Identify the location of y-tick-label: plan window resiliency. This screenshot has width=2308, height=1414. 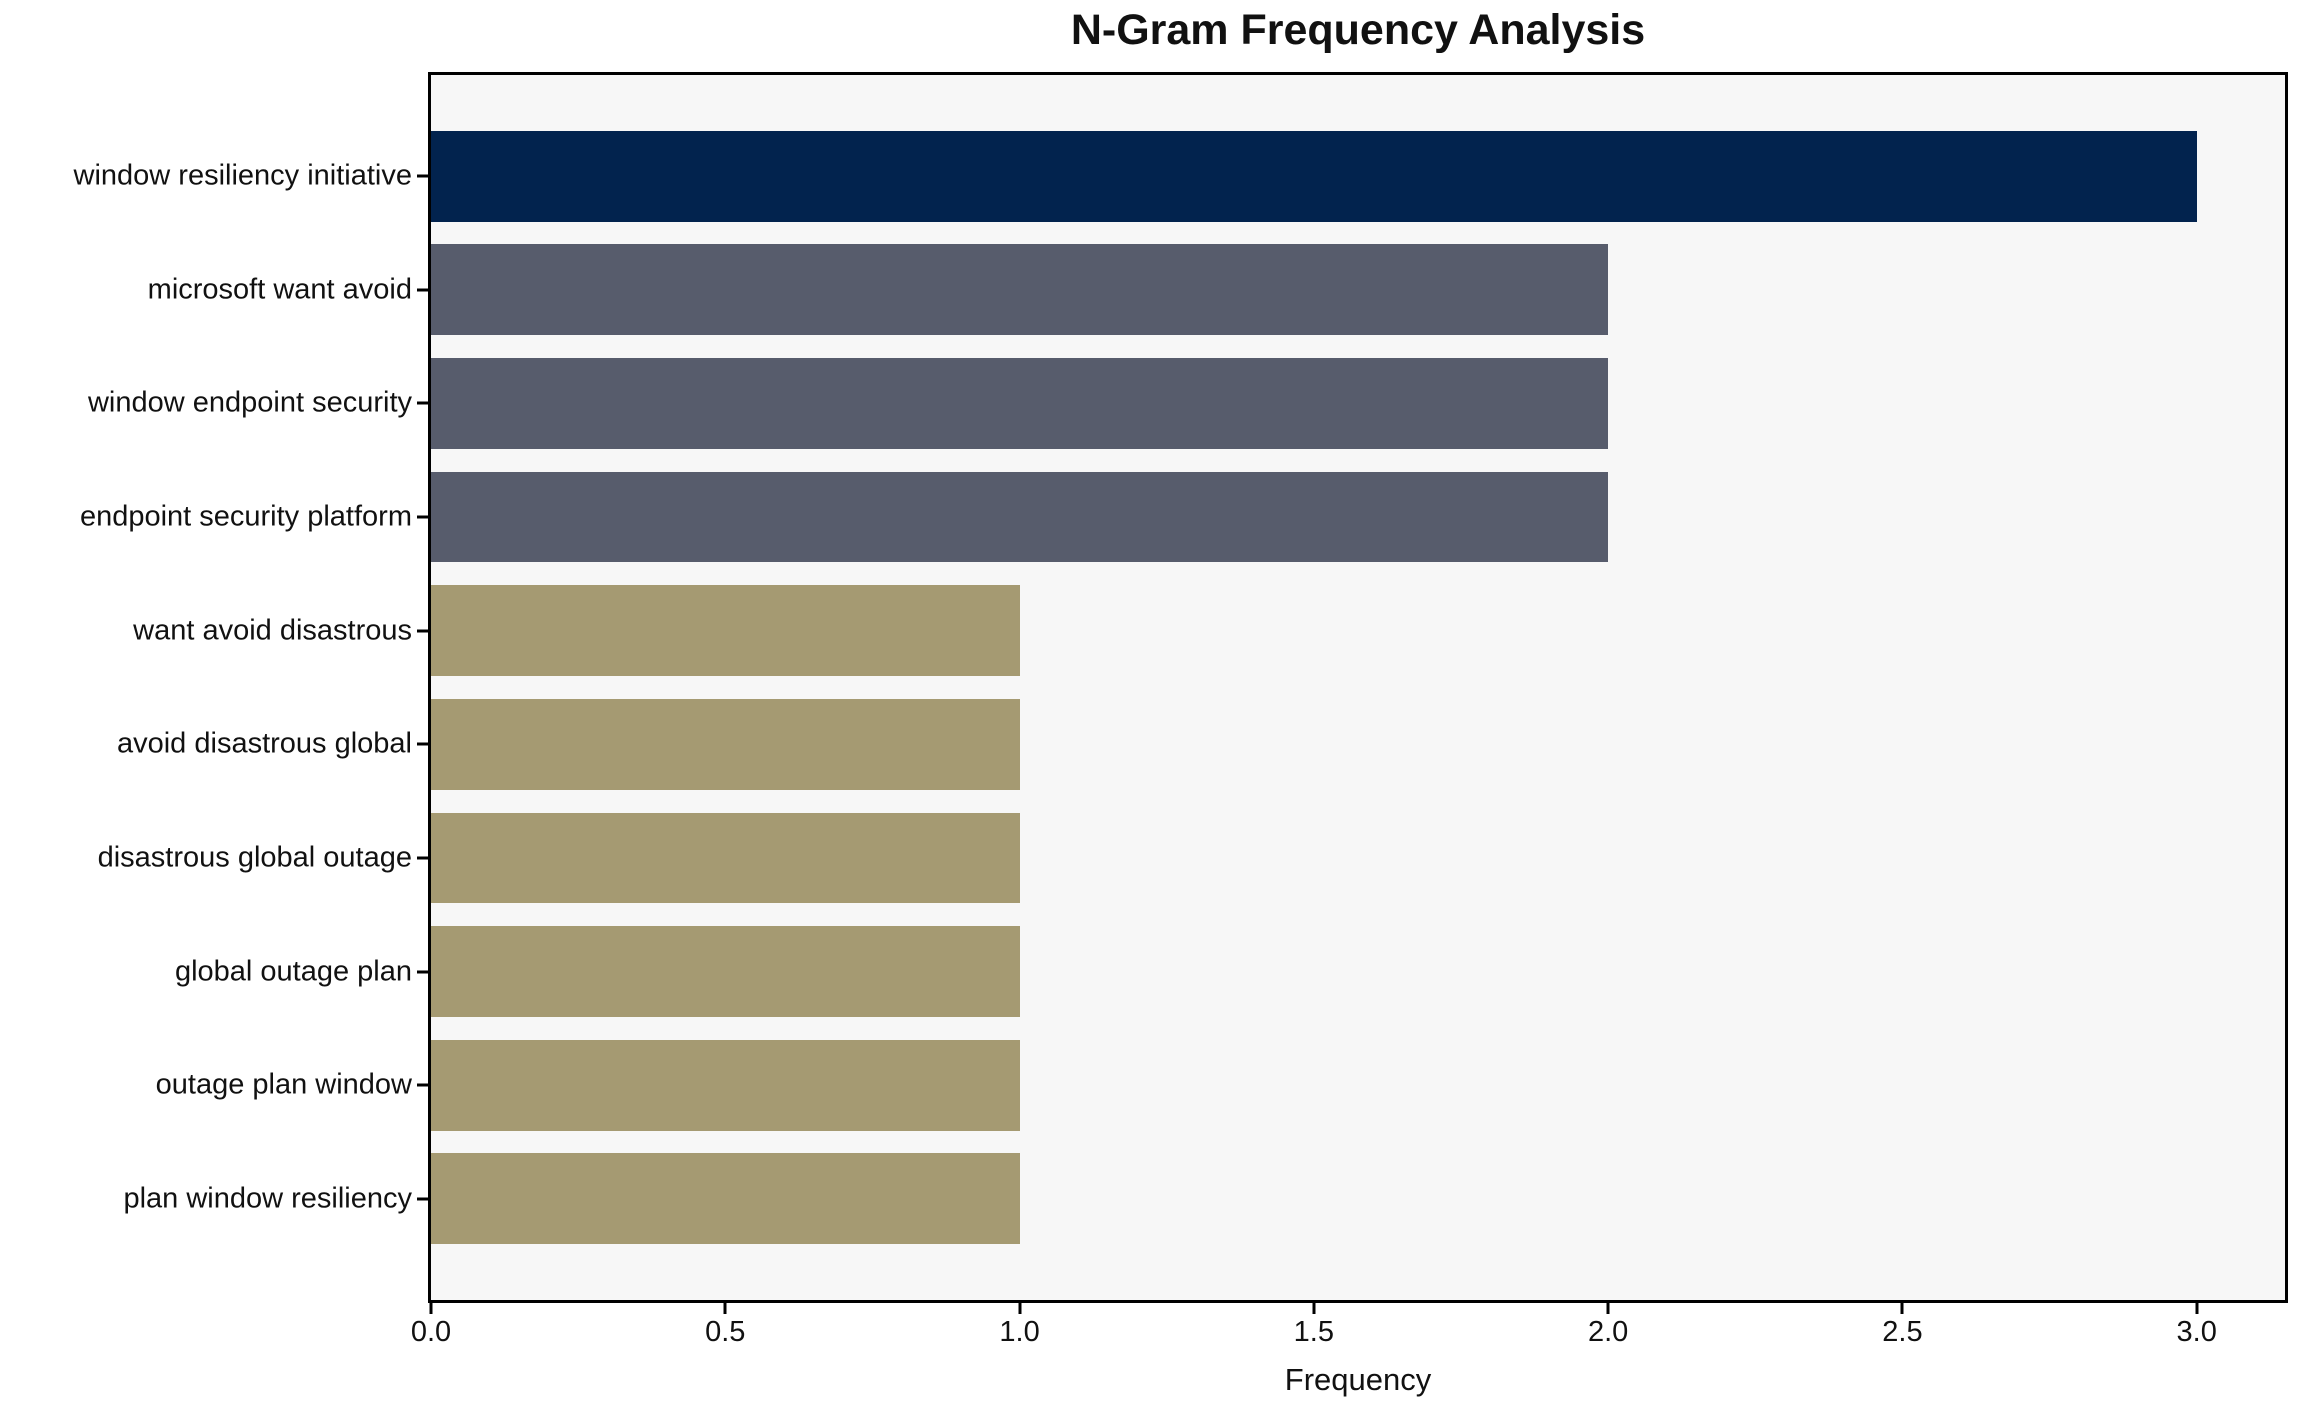
(267, 1198).